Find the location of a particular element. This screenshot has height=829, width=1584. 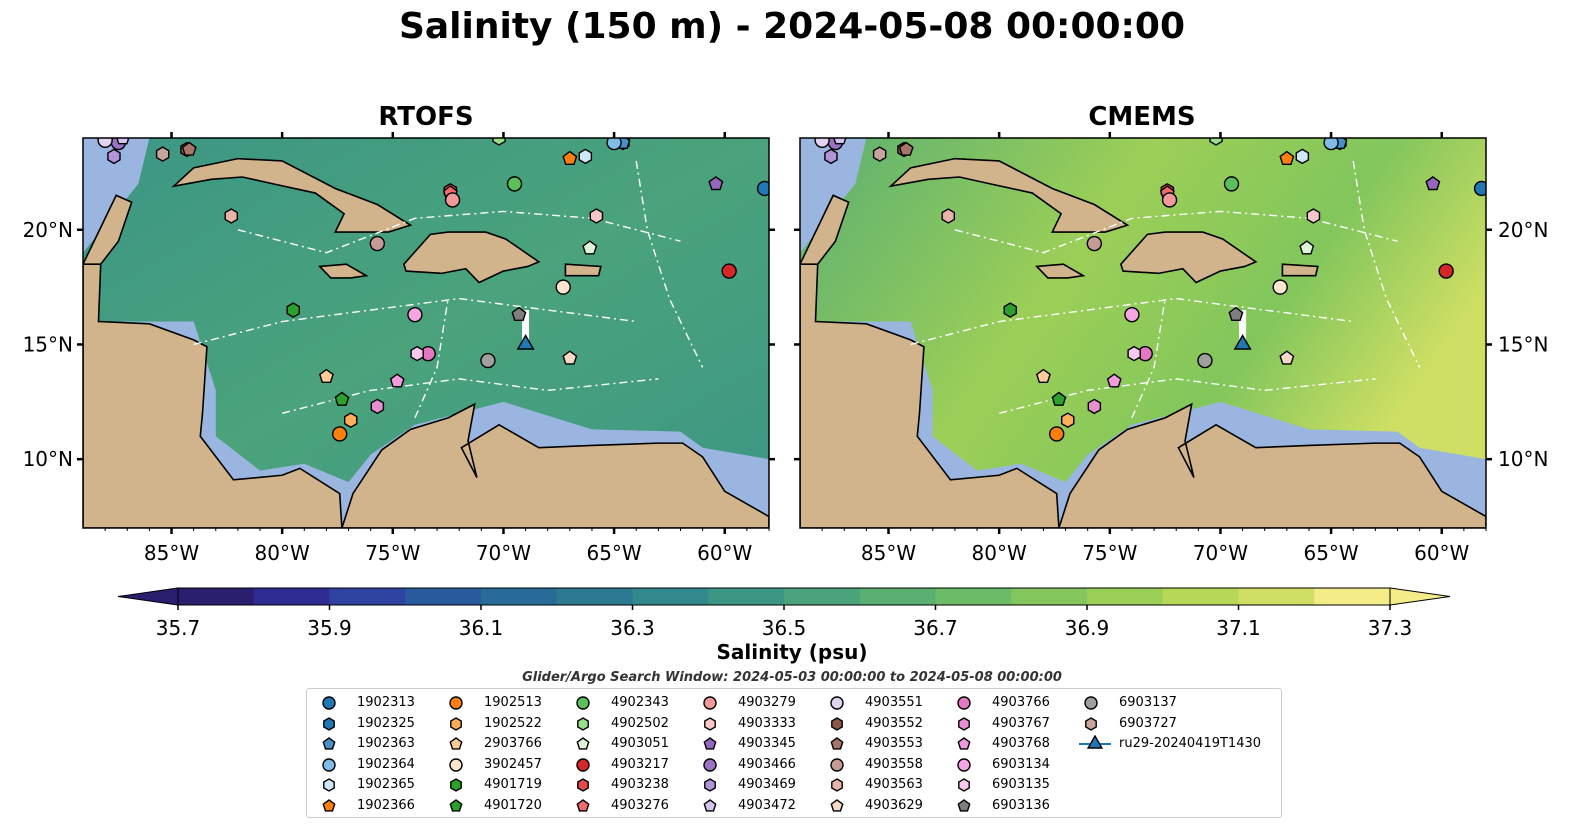

colorbar-tick-label: 37.3 is located at coordinates (1390, 628).